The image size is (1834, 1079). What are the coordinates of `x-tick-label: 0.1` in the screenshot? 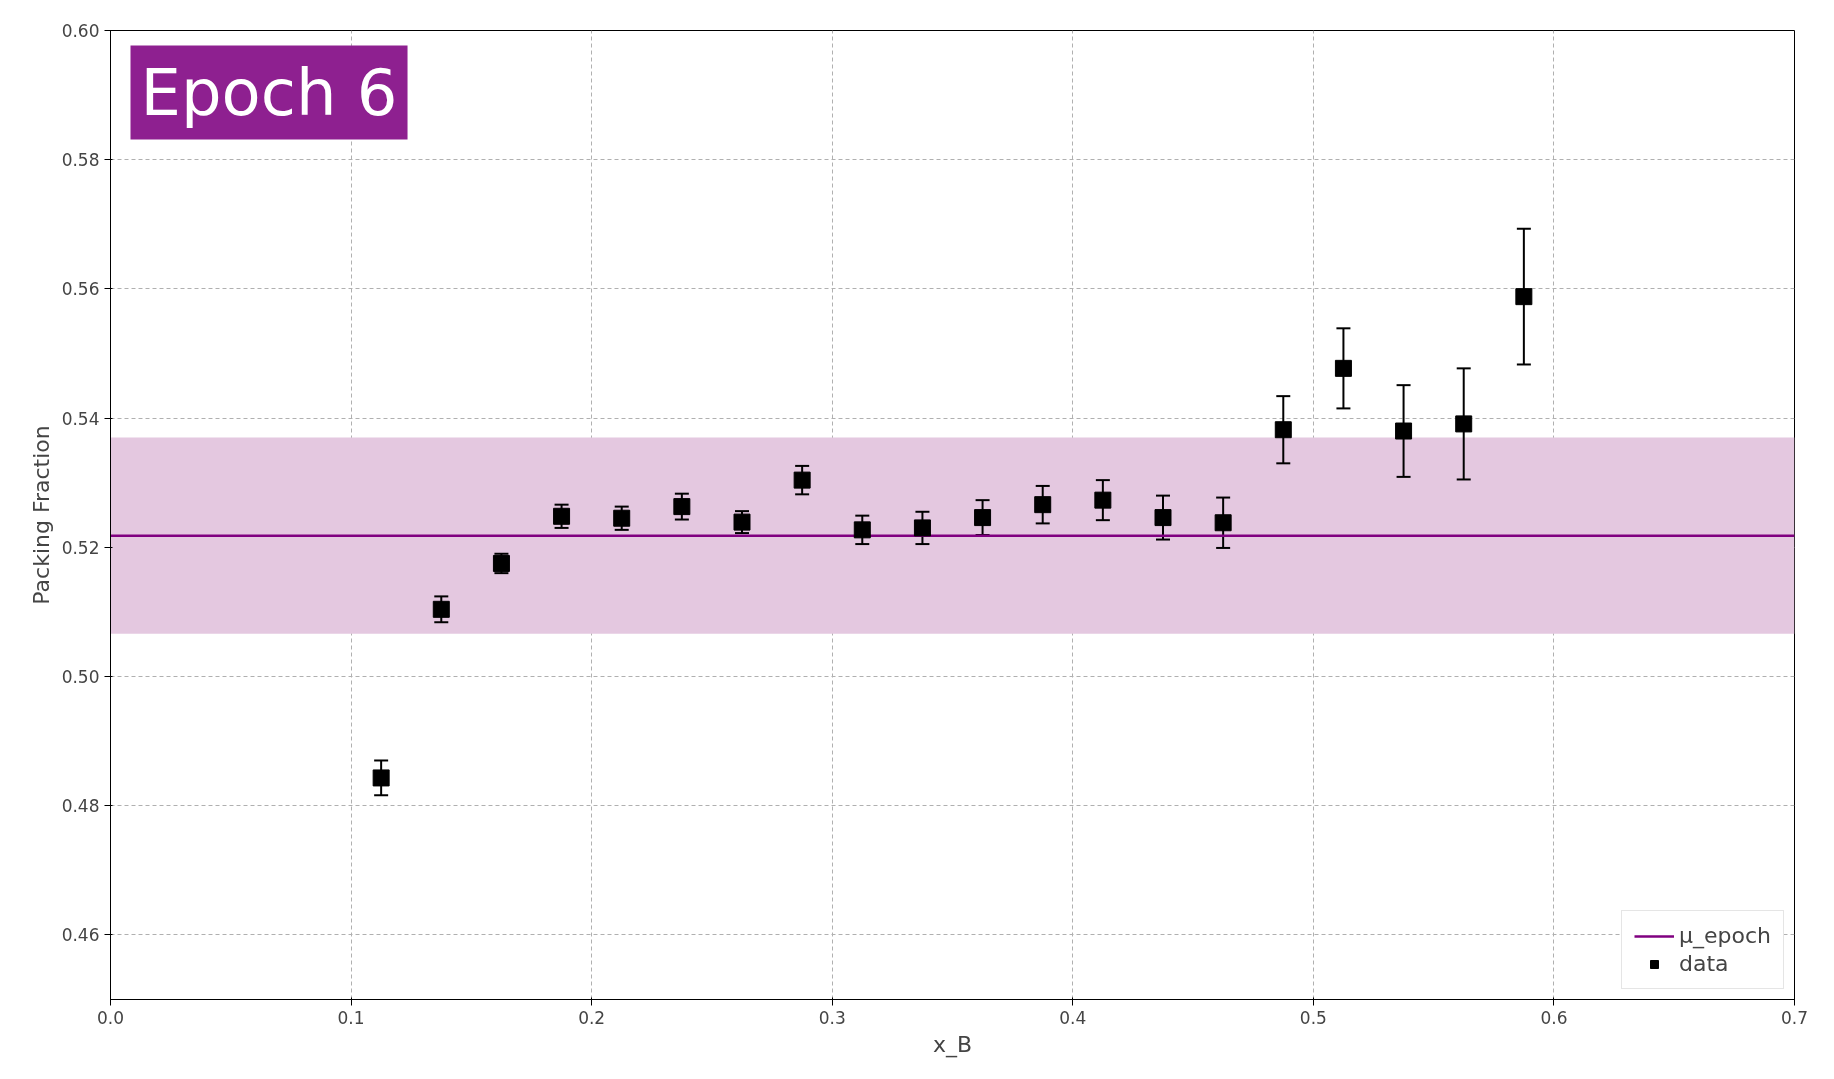 It's located at (351, 1017).